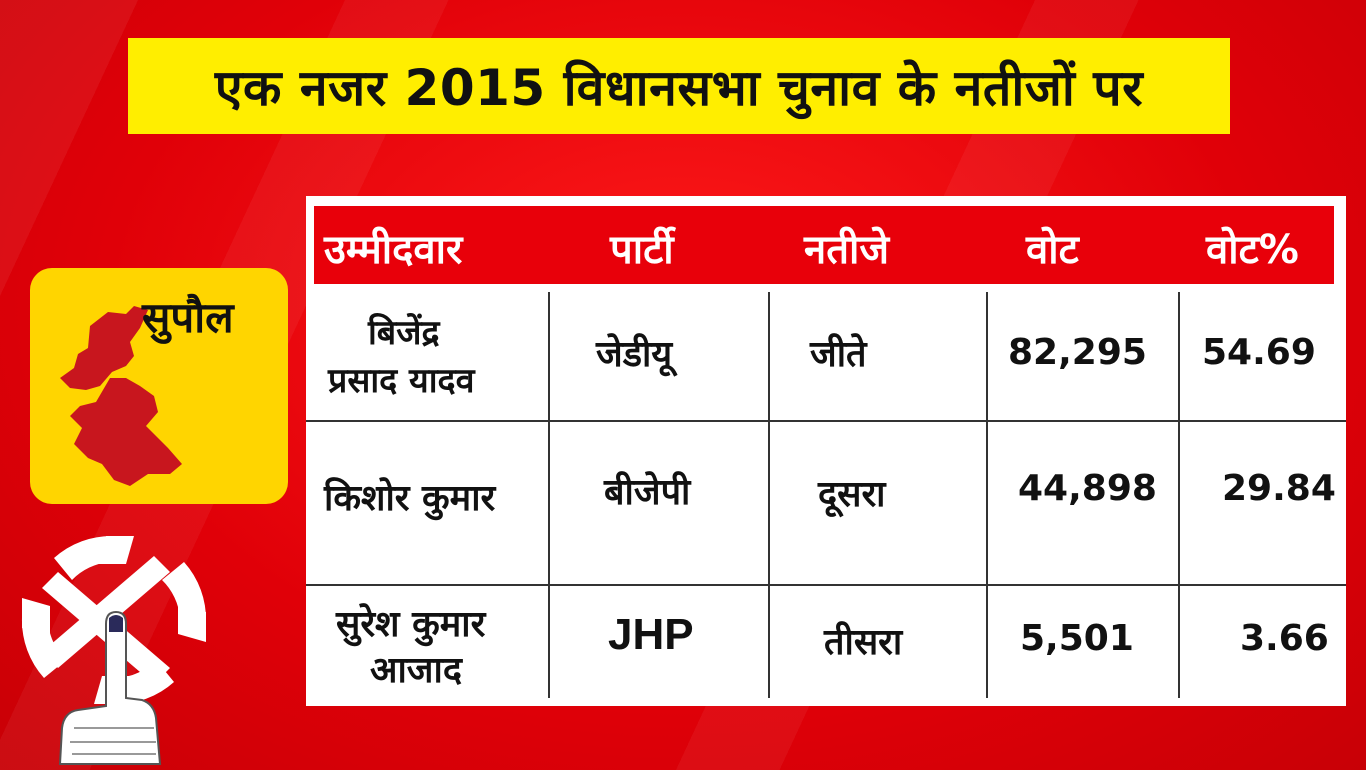 The image size is (1366, 770). Describe the element at coordinates (1279, 488) in the screenshot. I see `vote-percent: 29.84` at that location.